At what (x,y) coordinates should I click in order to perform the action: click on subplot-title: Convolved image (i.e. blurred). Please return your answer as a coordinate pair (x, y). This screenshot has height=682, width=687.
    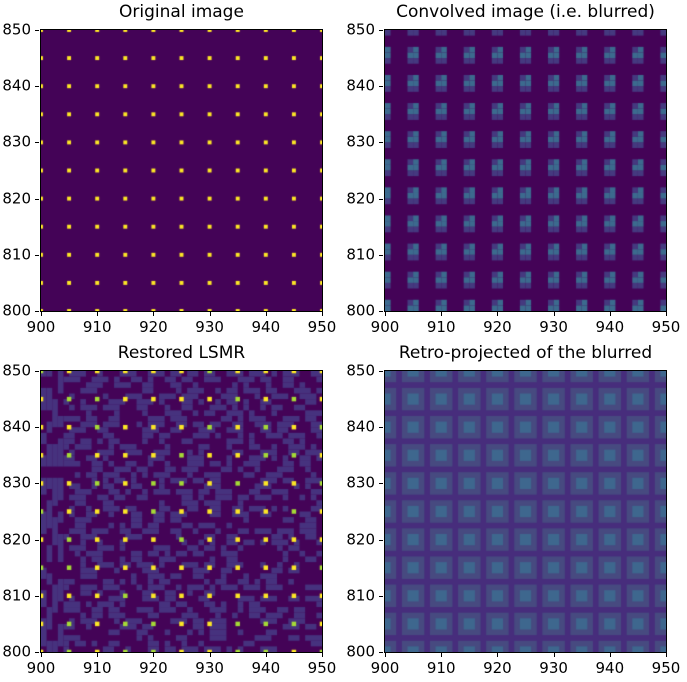
    Looking at the image, I should click on (525, 12).